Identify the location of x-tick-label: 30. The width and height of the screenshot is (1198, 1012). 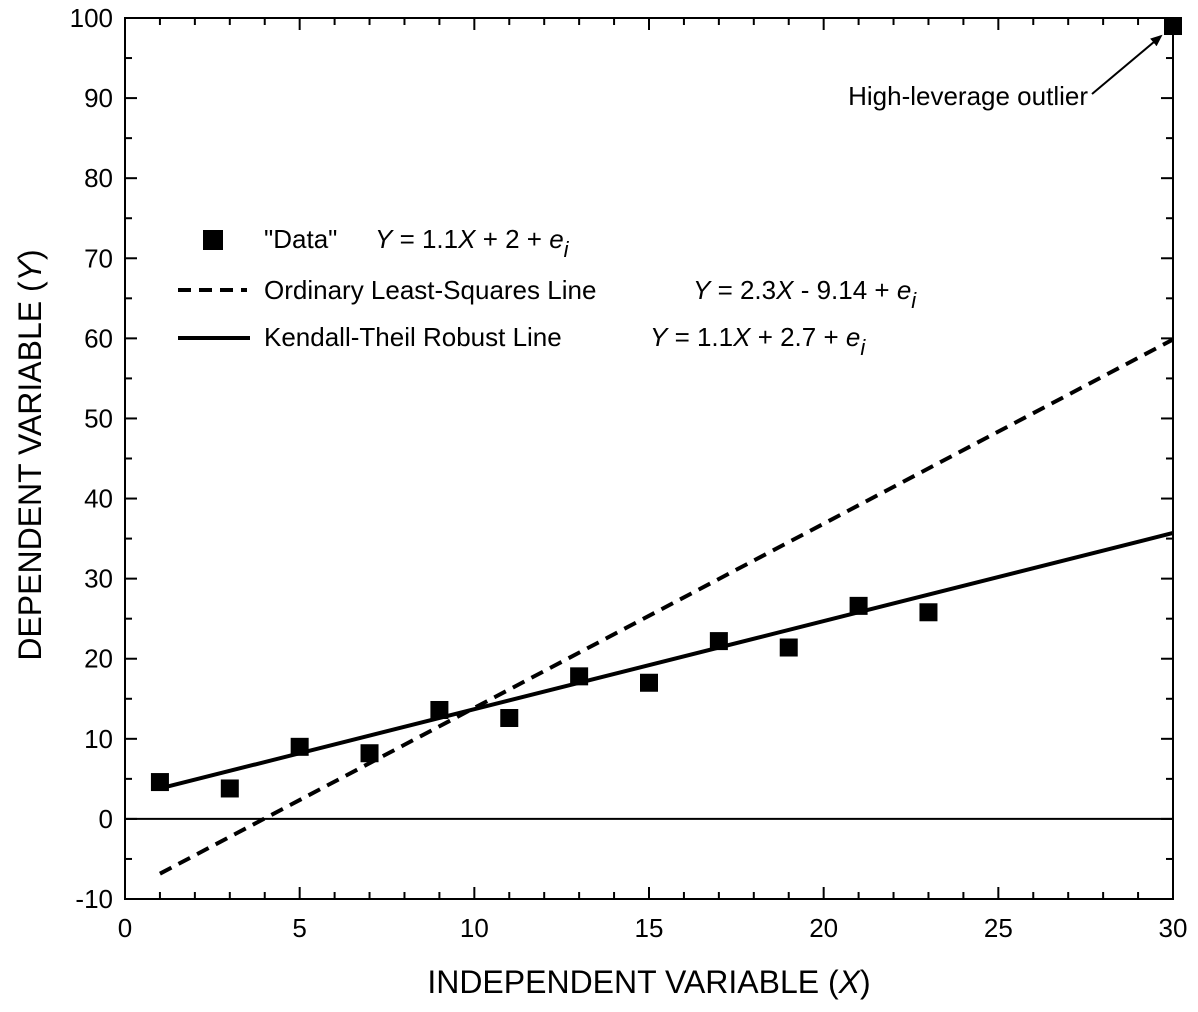
(1173, 928).